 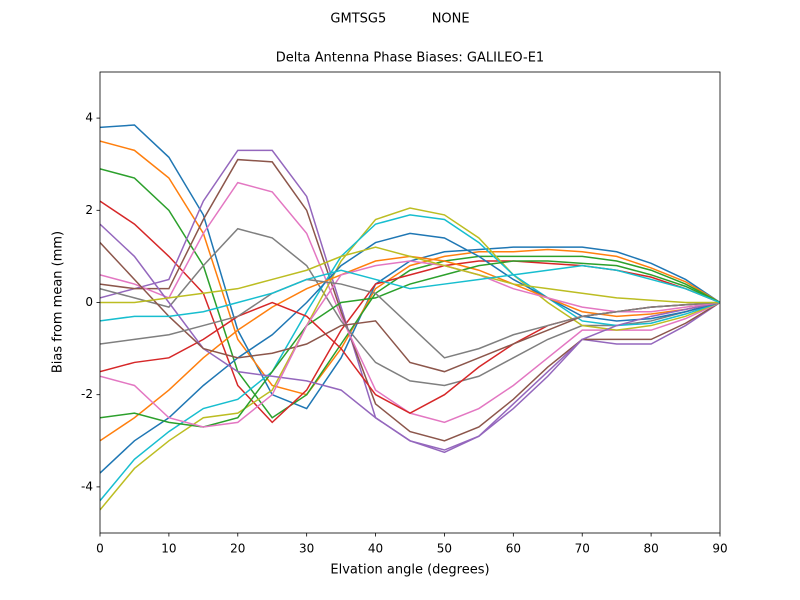 What do you see at coordinates (87, 486) in the screenshot?
I see `y-tick-label: -4` at bounding box center [87, 486].